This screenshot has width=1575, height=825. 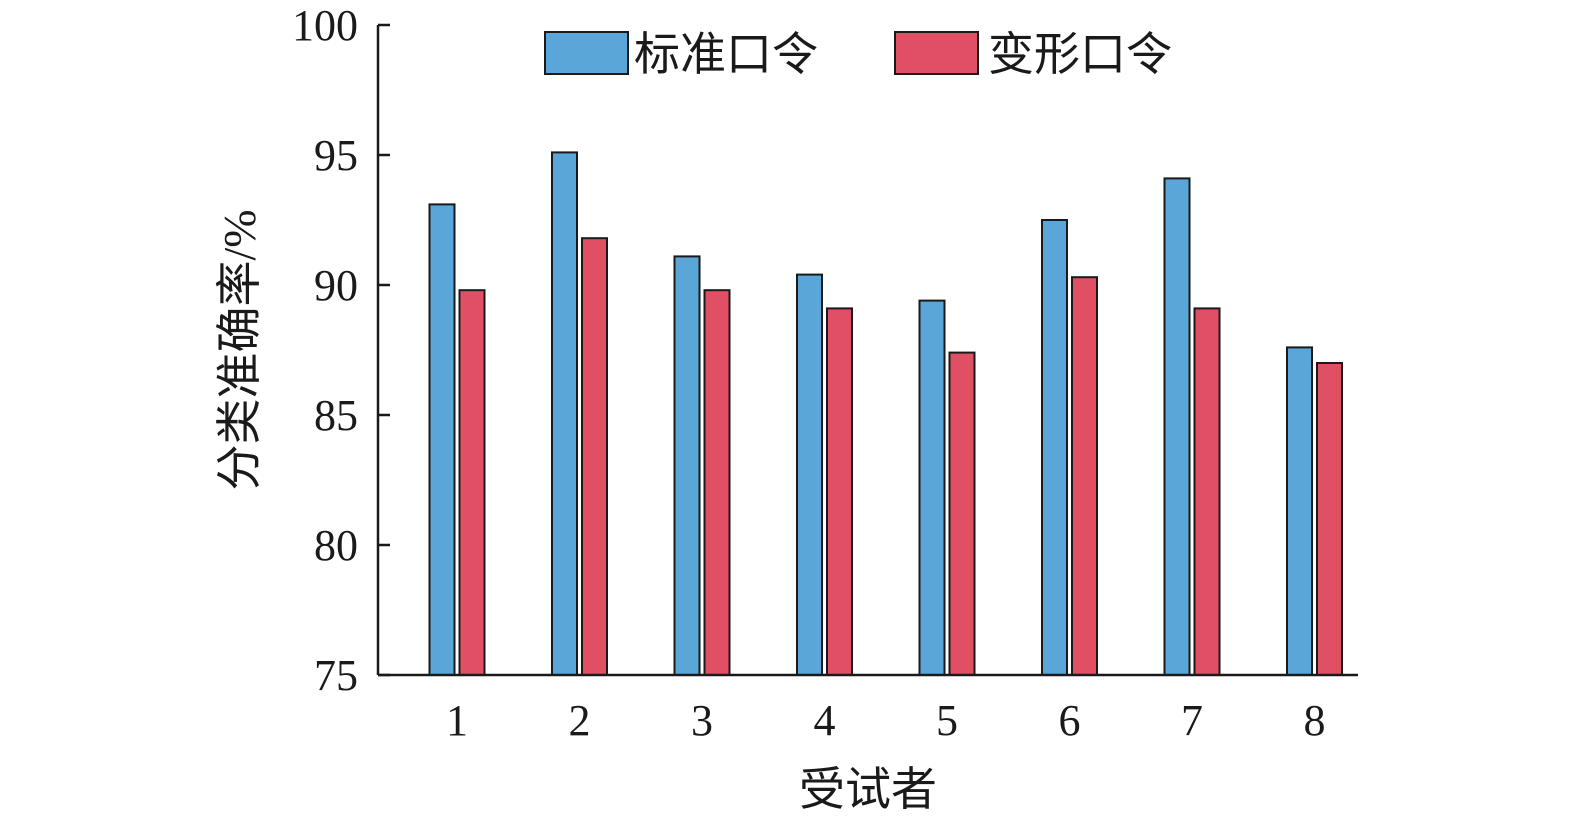 What do you see at coordinates (336, 415) in the screenshot?
I see `y-tick-label: 85` at bounding box center [336, 415].